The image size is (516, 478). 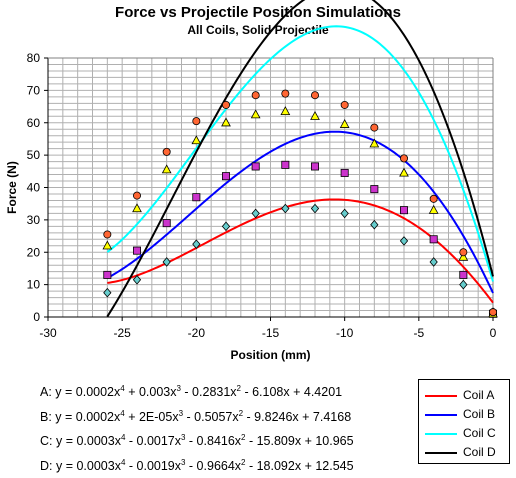 I want to click on x-axis-label: Position (mm), so click(x=271, y=355).